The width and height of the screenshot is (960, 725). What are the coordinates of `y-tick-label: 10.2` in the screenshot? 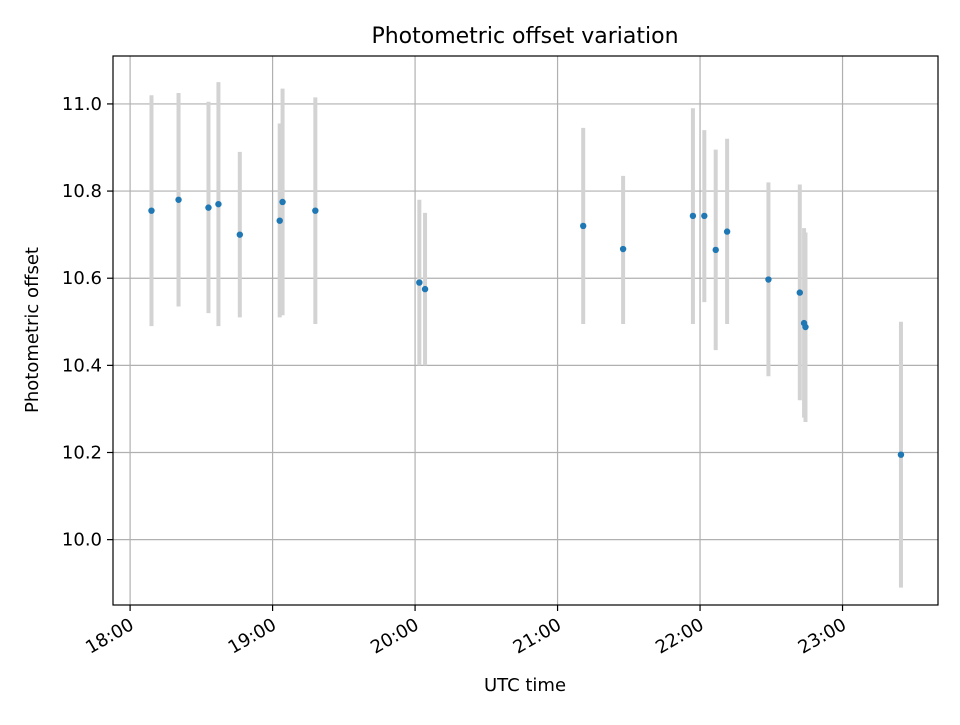 It's located at (82, 453).